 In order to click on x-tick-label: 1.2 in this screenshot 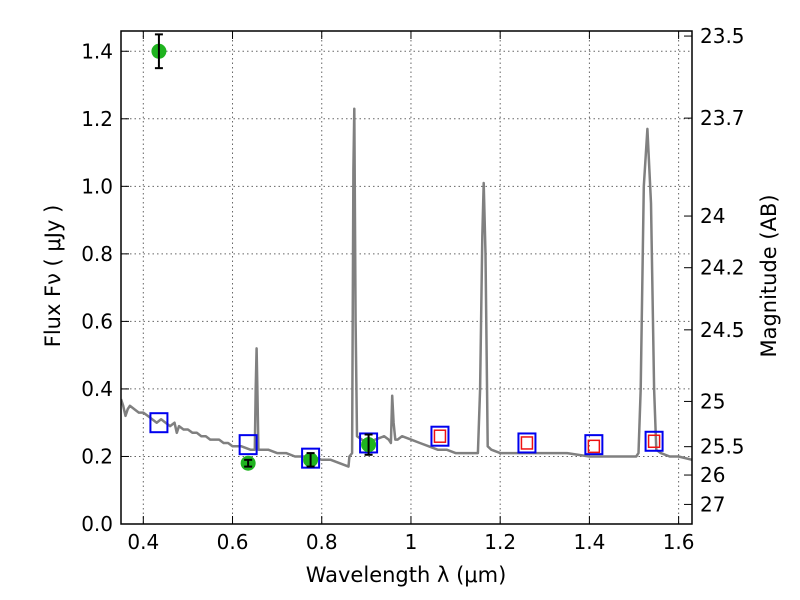, I will do `click(500, 542)`.